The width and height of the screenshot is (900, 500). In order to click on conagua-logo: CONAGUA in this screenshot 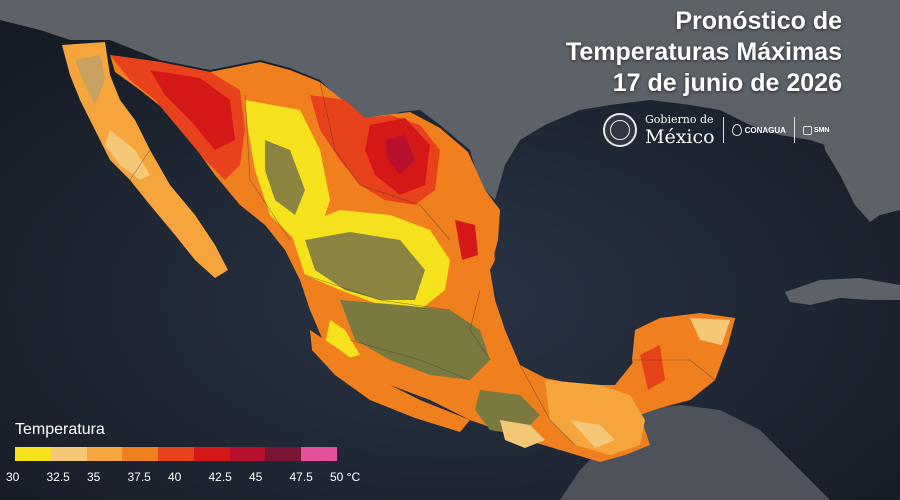, I will do `click(758, 130)`.